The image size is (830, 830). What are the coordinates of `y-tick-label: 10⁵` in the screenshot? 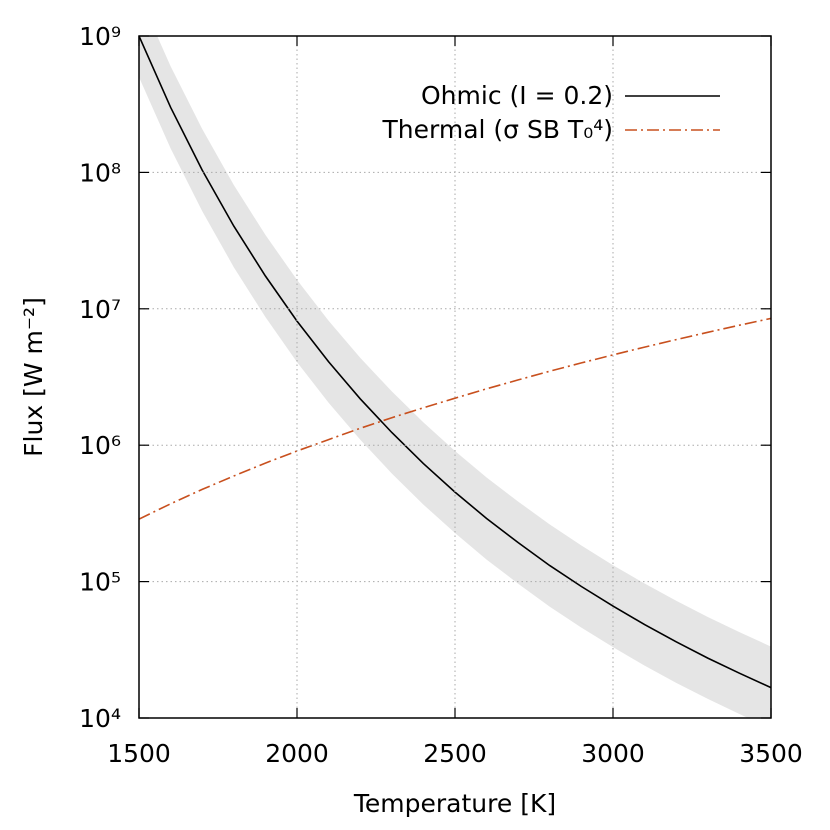 It's located at (100, 582).